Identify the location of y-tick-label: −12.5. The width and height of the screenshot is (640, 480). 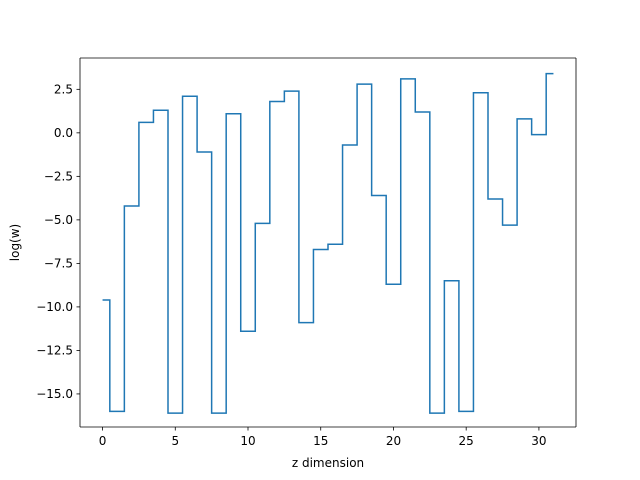
(54, 350).